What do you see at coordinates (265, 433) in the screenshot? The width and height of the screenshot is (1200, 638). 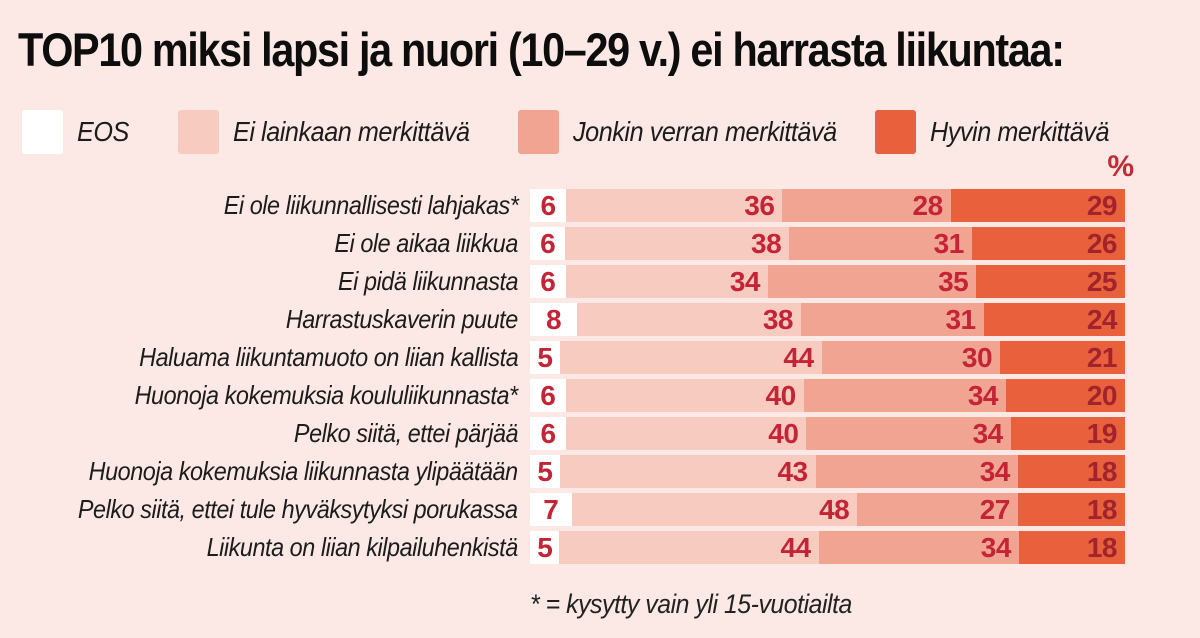 I see `category-label: Pelko siitä, ettei pärjää` at bounding box center [265, 433].